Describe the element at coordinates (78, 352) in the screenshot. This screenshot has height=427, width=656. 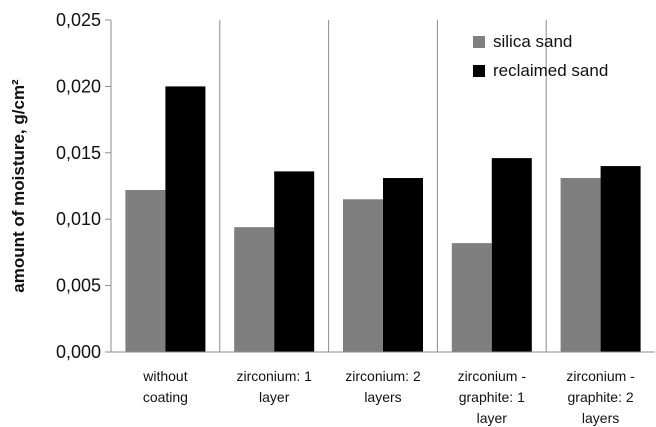
I see `y-tick-label: 0,000` at that location.